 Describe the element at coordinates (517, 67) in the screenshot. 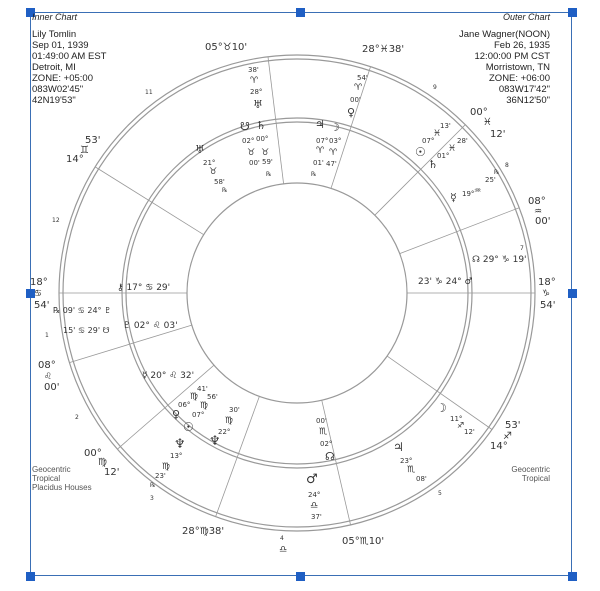

I see `outer-place: Morristown, TN` at that location.